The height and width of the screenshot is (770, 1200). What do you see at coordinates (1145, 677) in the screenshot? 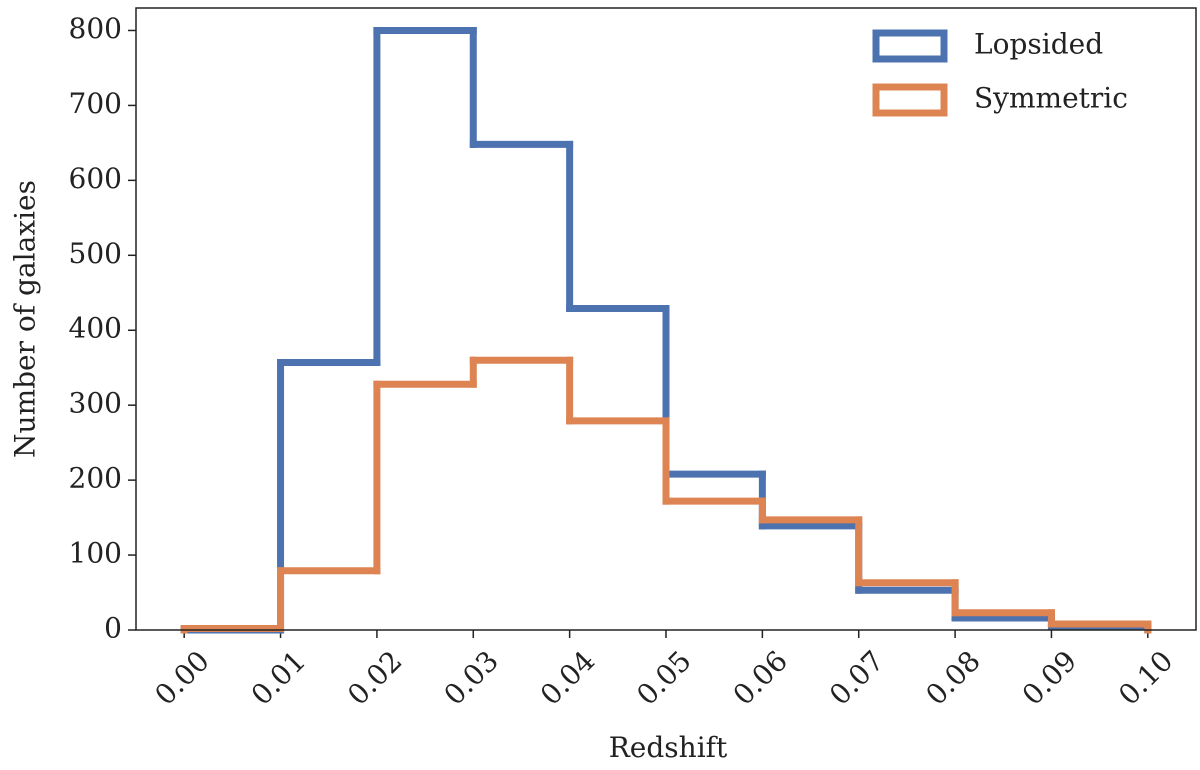
I see `x-tick-label: 0.10` at bounding box center [1145, 677].